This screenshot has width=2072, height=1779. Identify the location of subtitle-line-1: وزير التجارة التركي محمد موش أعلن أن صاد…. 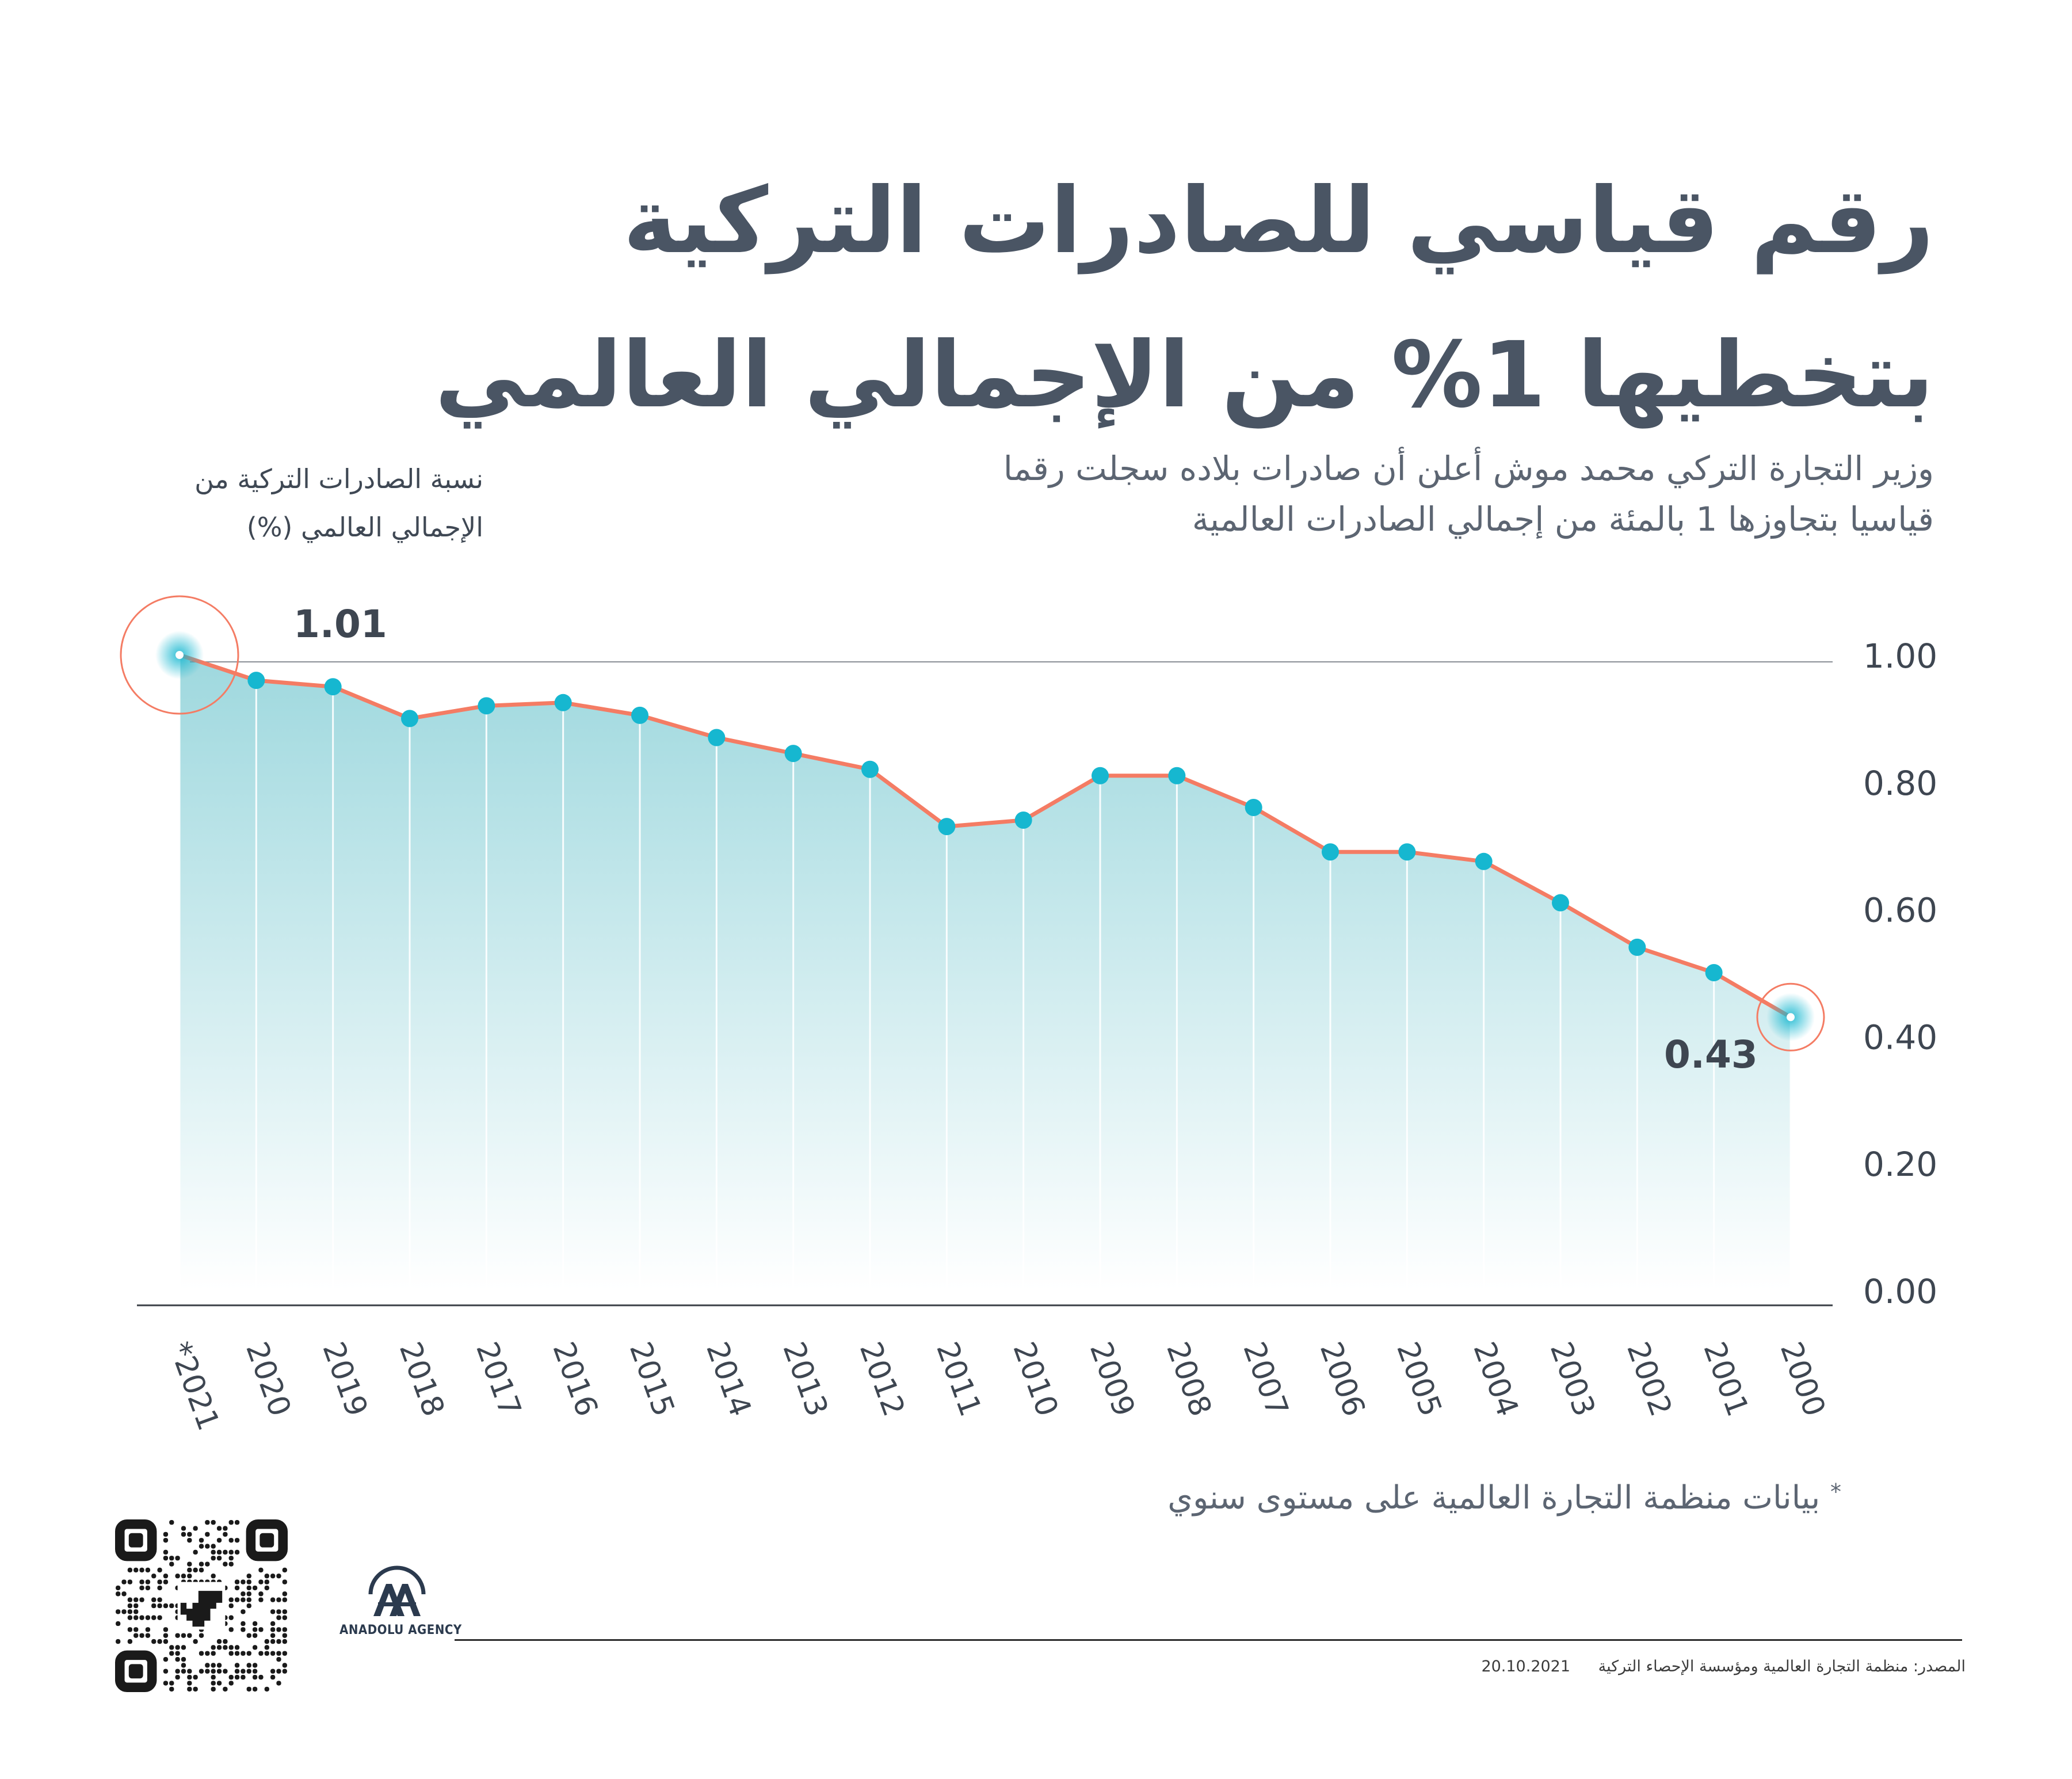
(1468, 468).